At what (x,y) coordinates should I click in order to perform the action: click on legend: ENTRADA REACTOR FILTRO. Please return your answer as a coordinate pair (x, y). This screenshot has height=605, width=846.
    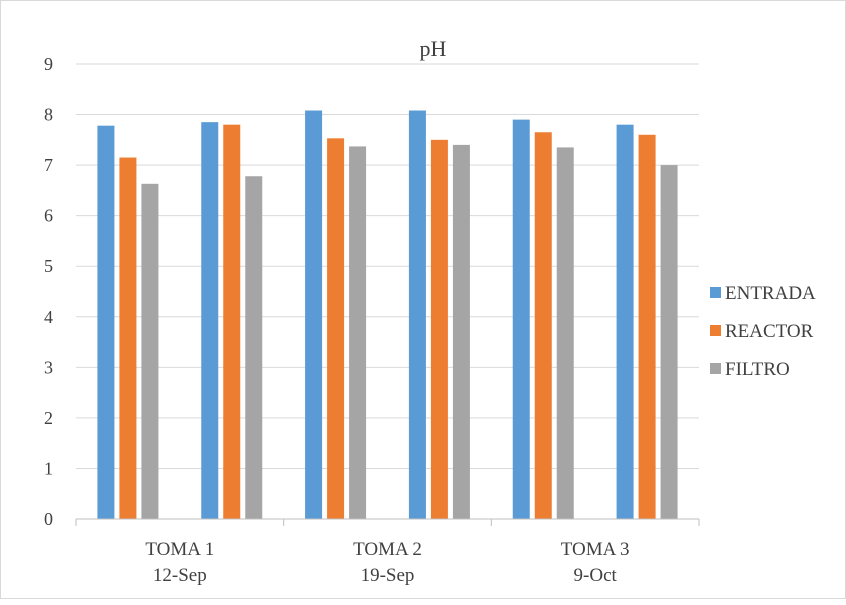
    Looking at the image, I should click on (763, 331).